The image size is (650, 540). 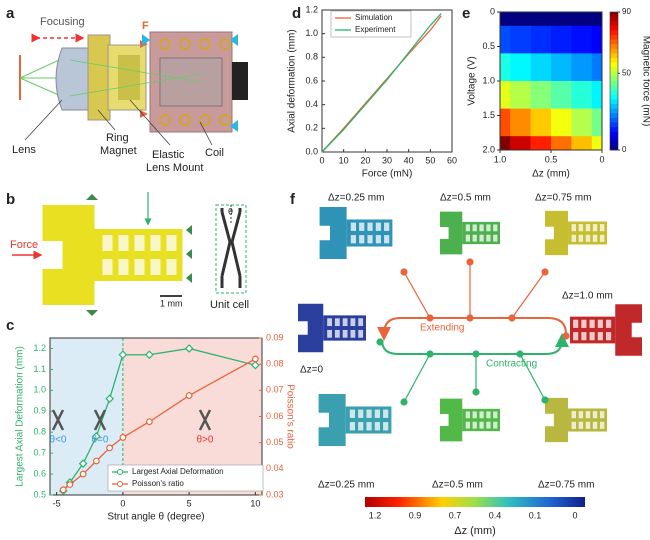 I want to click on state-label: Δz=0, so click(x=312, y=370).